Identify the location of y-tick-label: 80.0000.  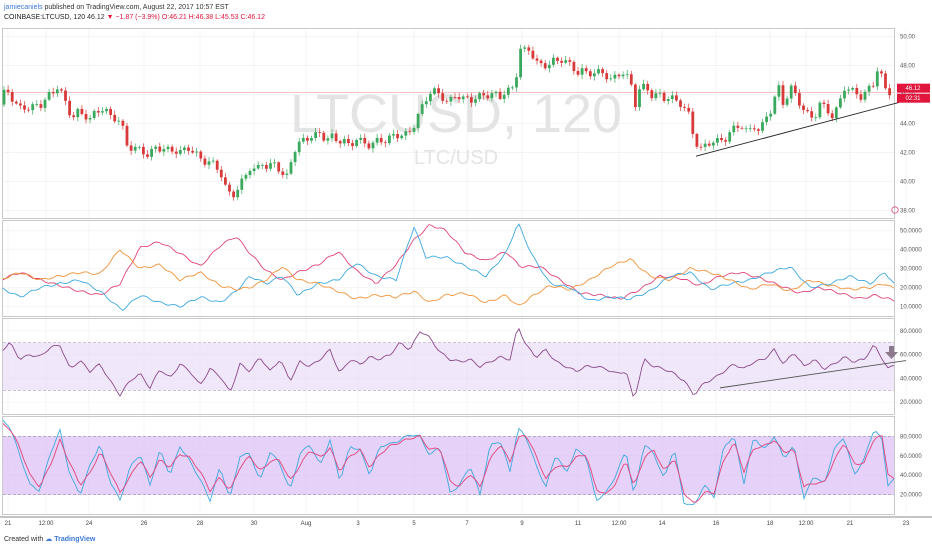
(911, 332).